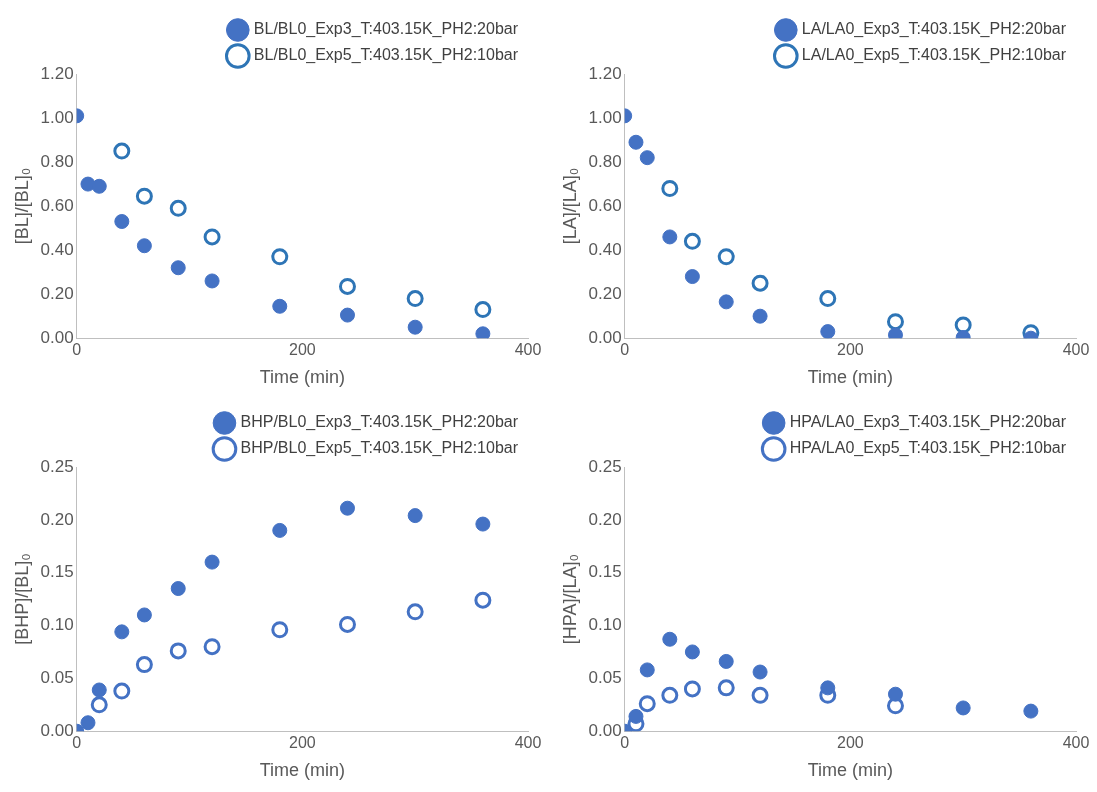  What do you see at coordinates (934, 29) in the screenshot?
I see `legend-label: LA/LA0_Exp3_T:403.15K_PH2:20bar` at bounding box center [934, 29].